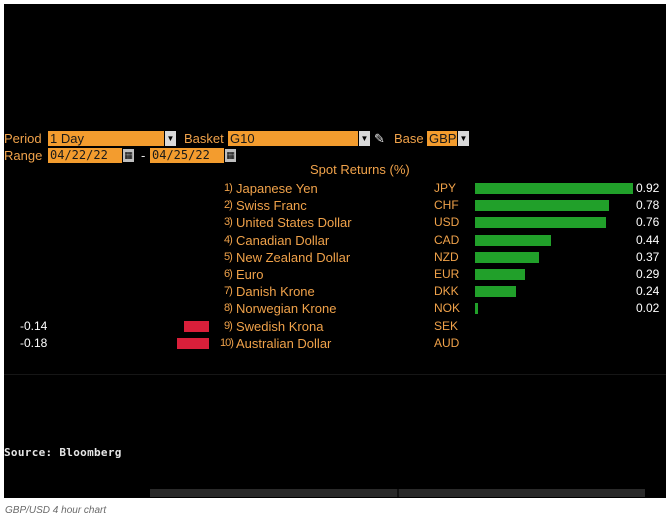 The height and width of the screenshot is (522, 670). I want to click on currency-name: New Zealand Dollar, so click(293, 257).